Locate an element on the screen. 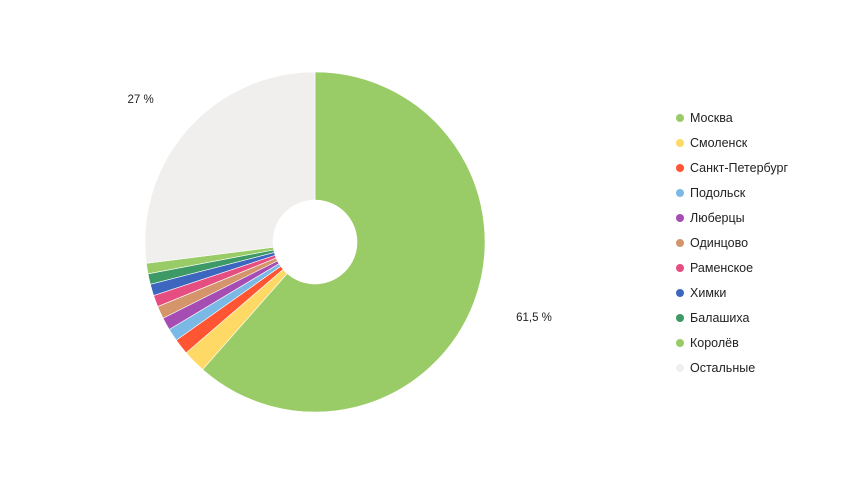 The height and width of the screenshot is (484, 849). data-label-0: 61,5 % is located at coordinates (534, 318).